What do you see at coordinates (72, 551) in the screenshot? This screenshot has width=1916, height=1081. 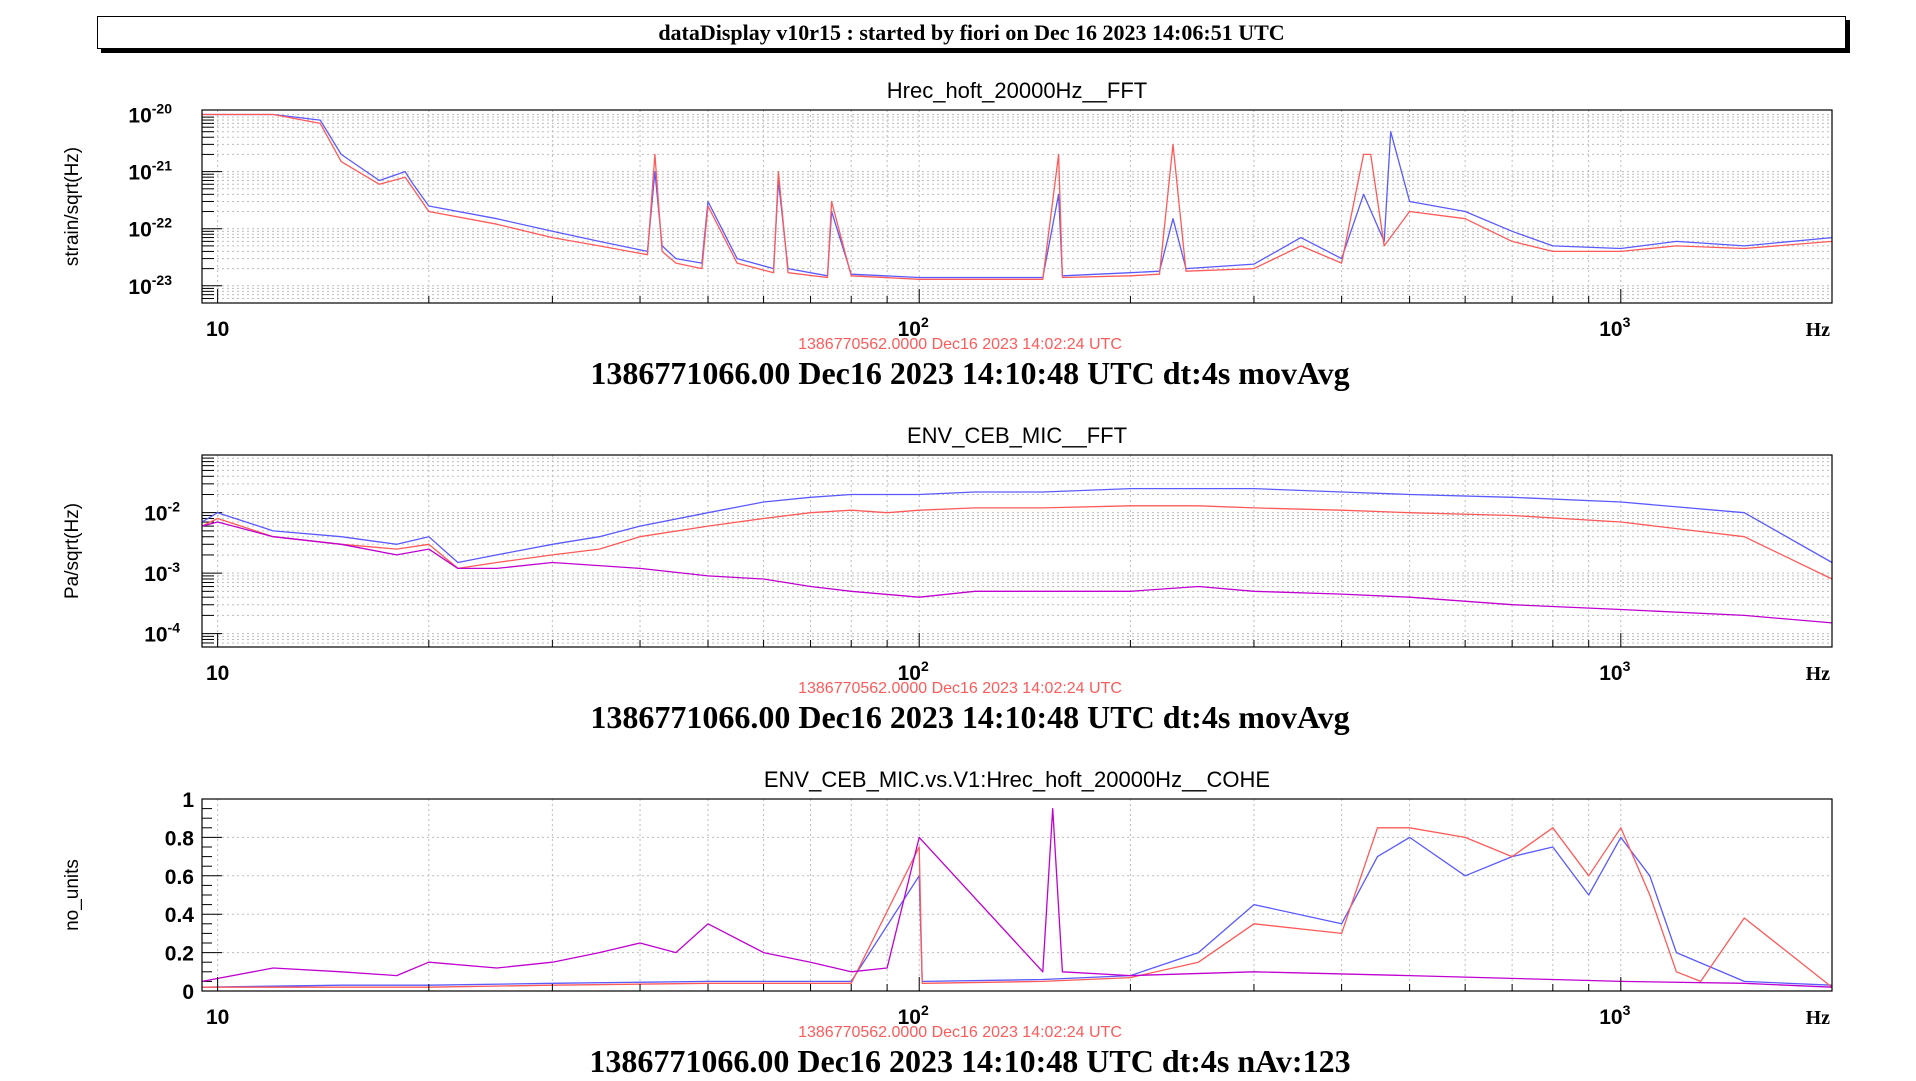 I see `y-axis-label: Pa/sqrt(Hz)` at bounding box center [72, 551].